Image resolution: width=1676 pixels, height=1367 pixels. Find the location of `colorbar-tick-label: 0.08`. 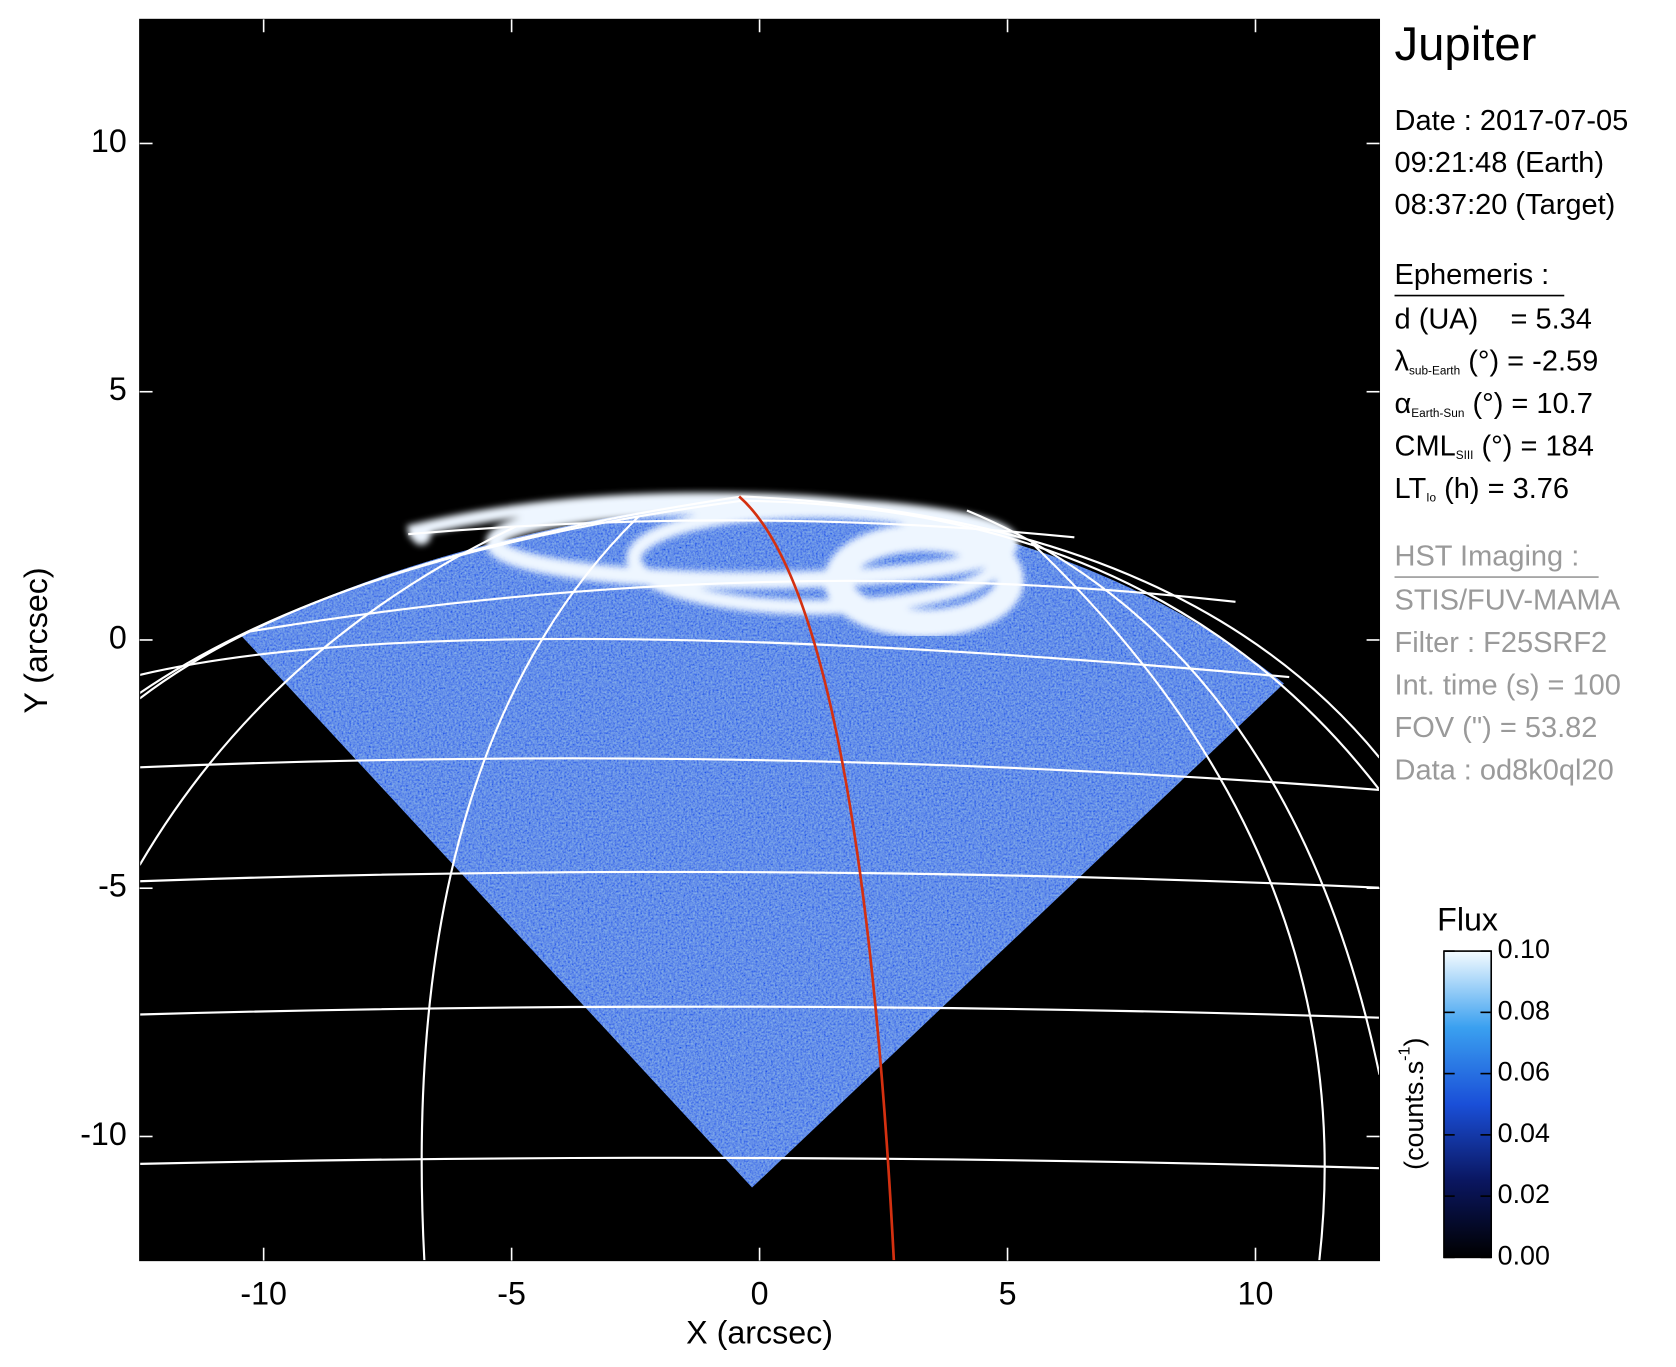

colorbar-tick-label: 0.08 is located at coordinates (1524, 1010).